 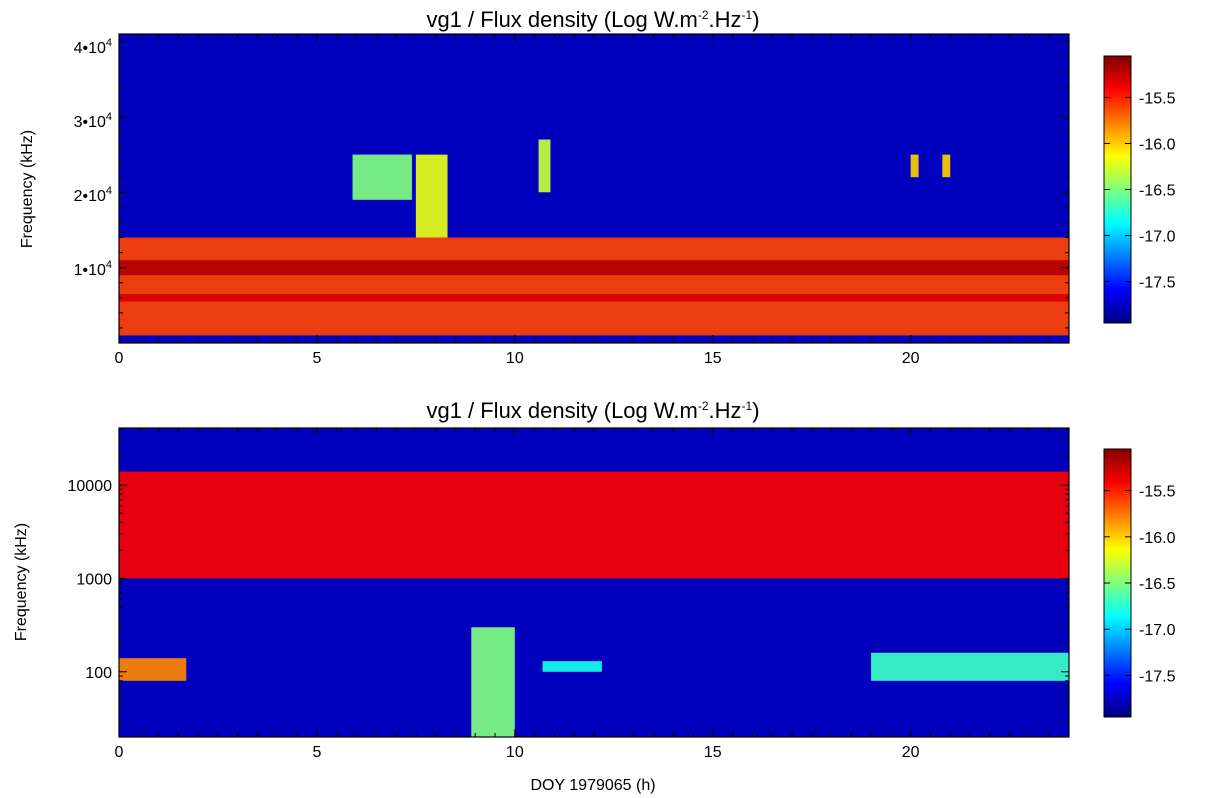 I want to click on top-y-tick-labels: 1•104 2•104 3•104 4•104, so click(x=93, y=158).